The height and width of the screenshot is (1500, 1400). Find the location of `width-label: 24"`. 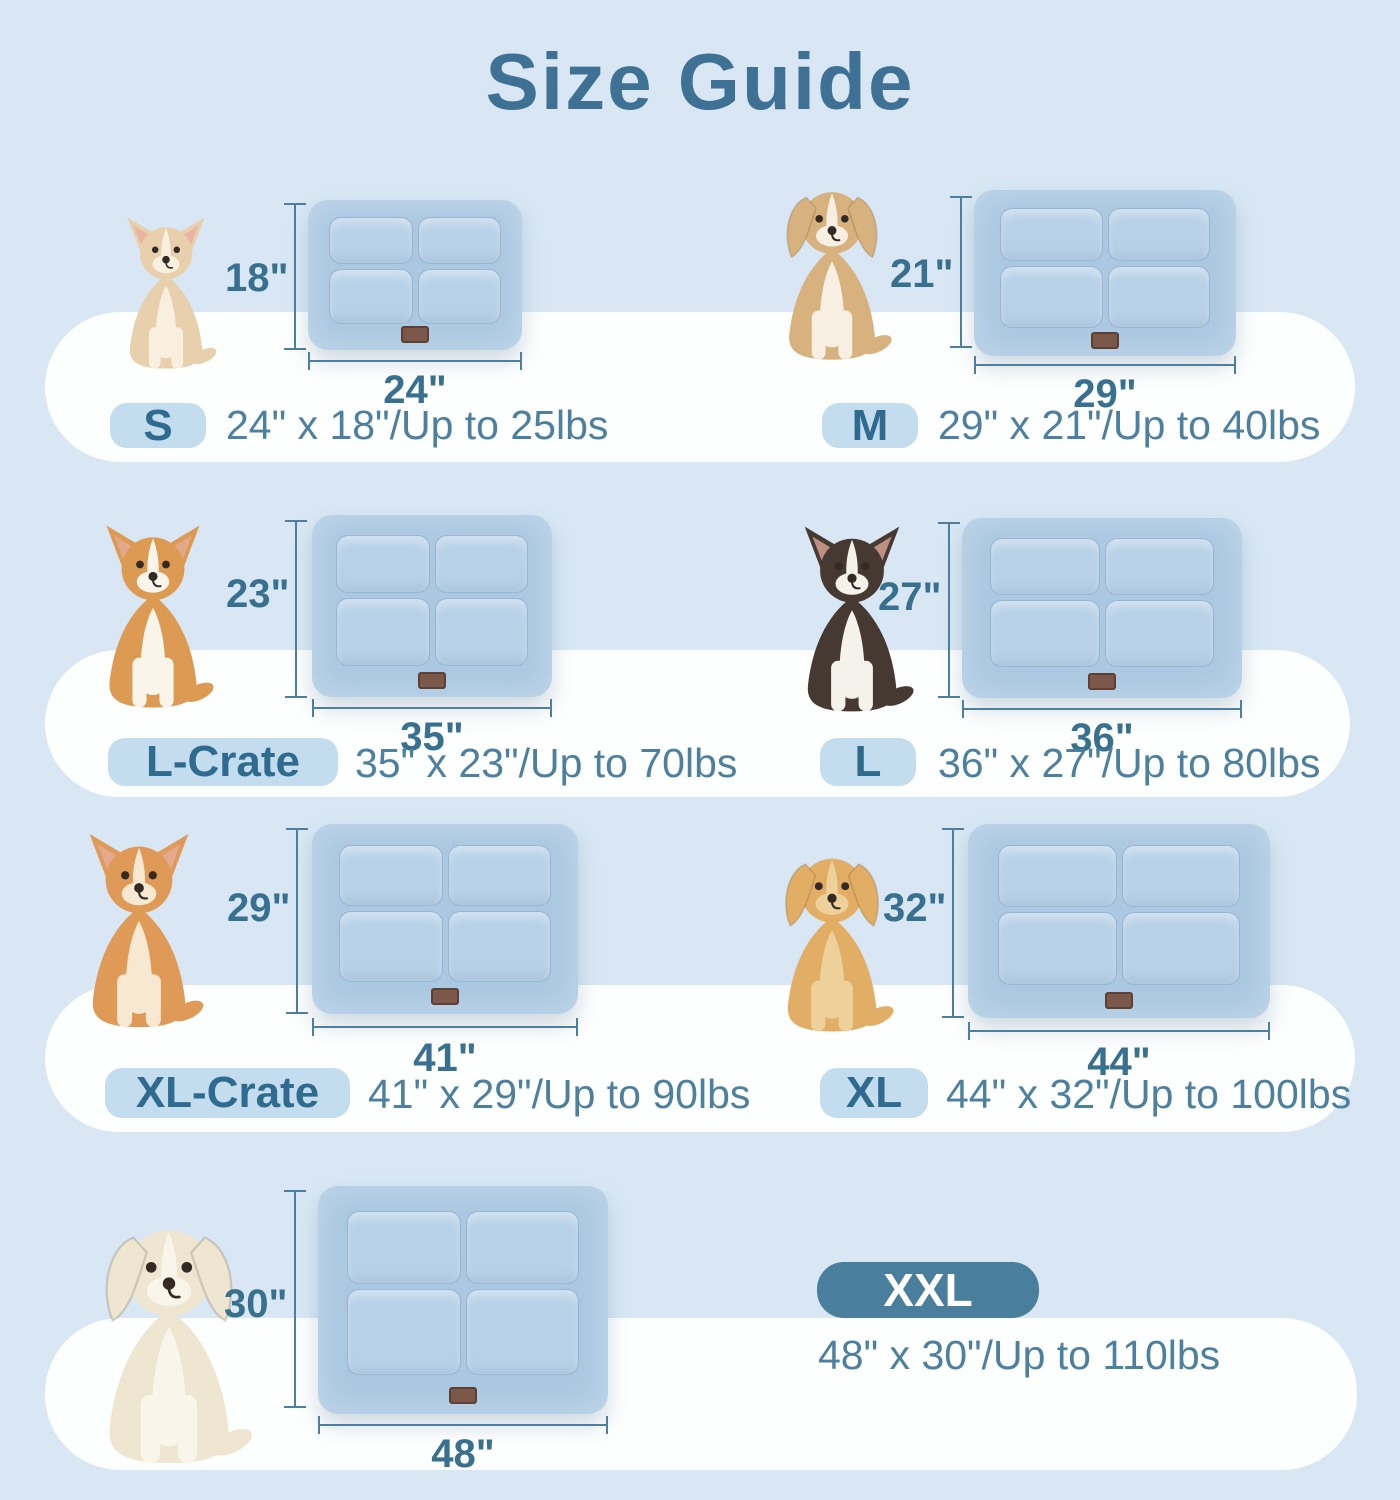

width-label: 24" is located at coordinates (415, 390).